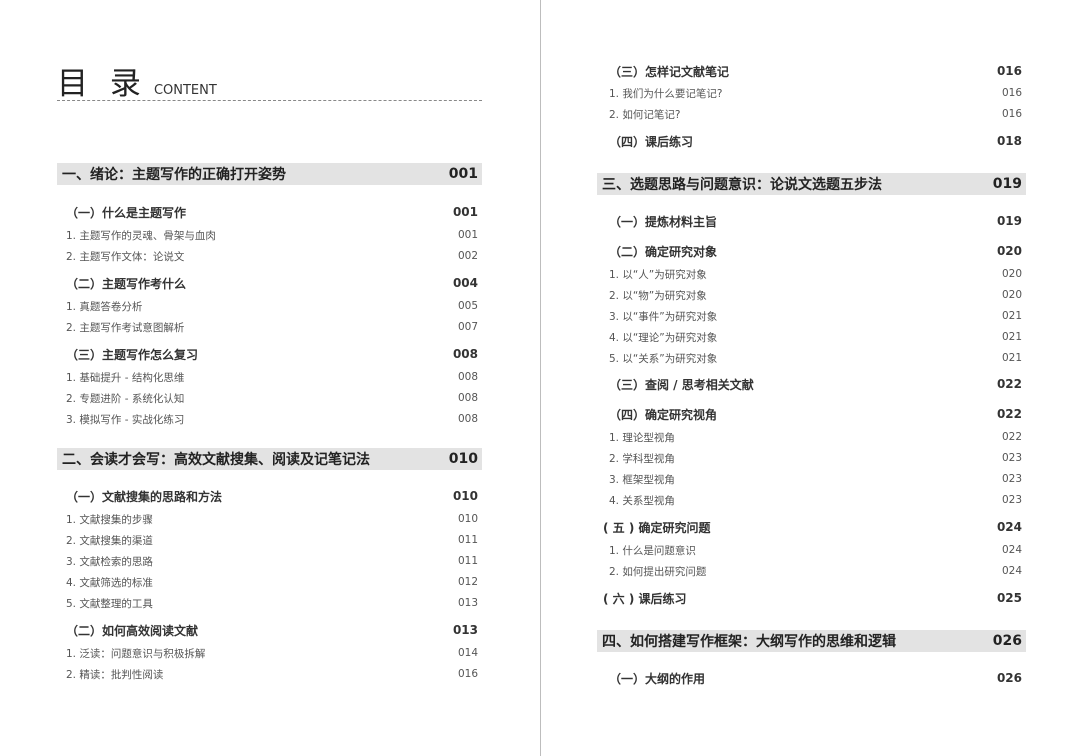 Image resolution: width=1080 pixels, height=756 pixels. What do you see at coordinates (812, 598) in the screenshot?
I see `toc-section-row: ( 六 ) 课后练习 025` at bounding box center [812, 598].